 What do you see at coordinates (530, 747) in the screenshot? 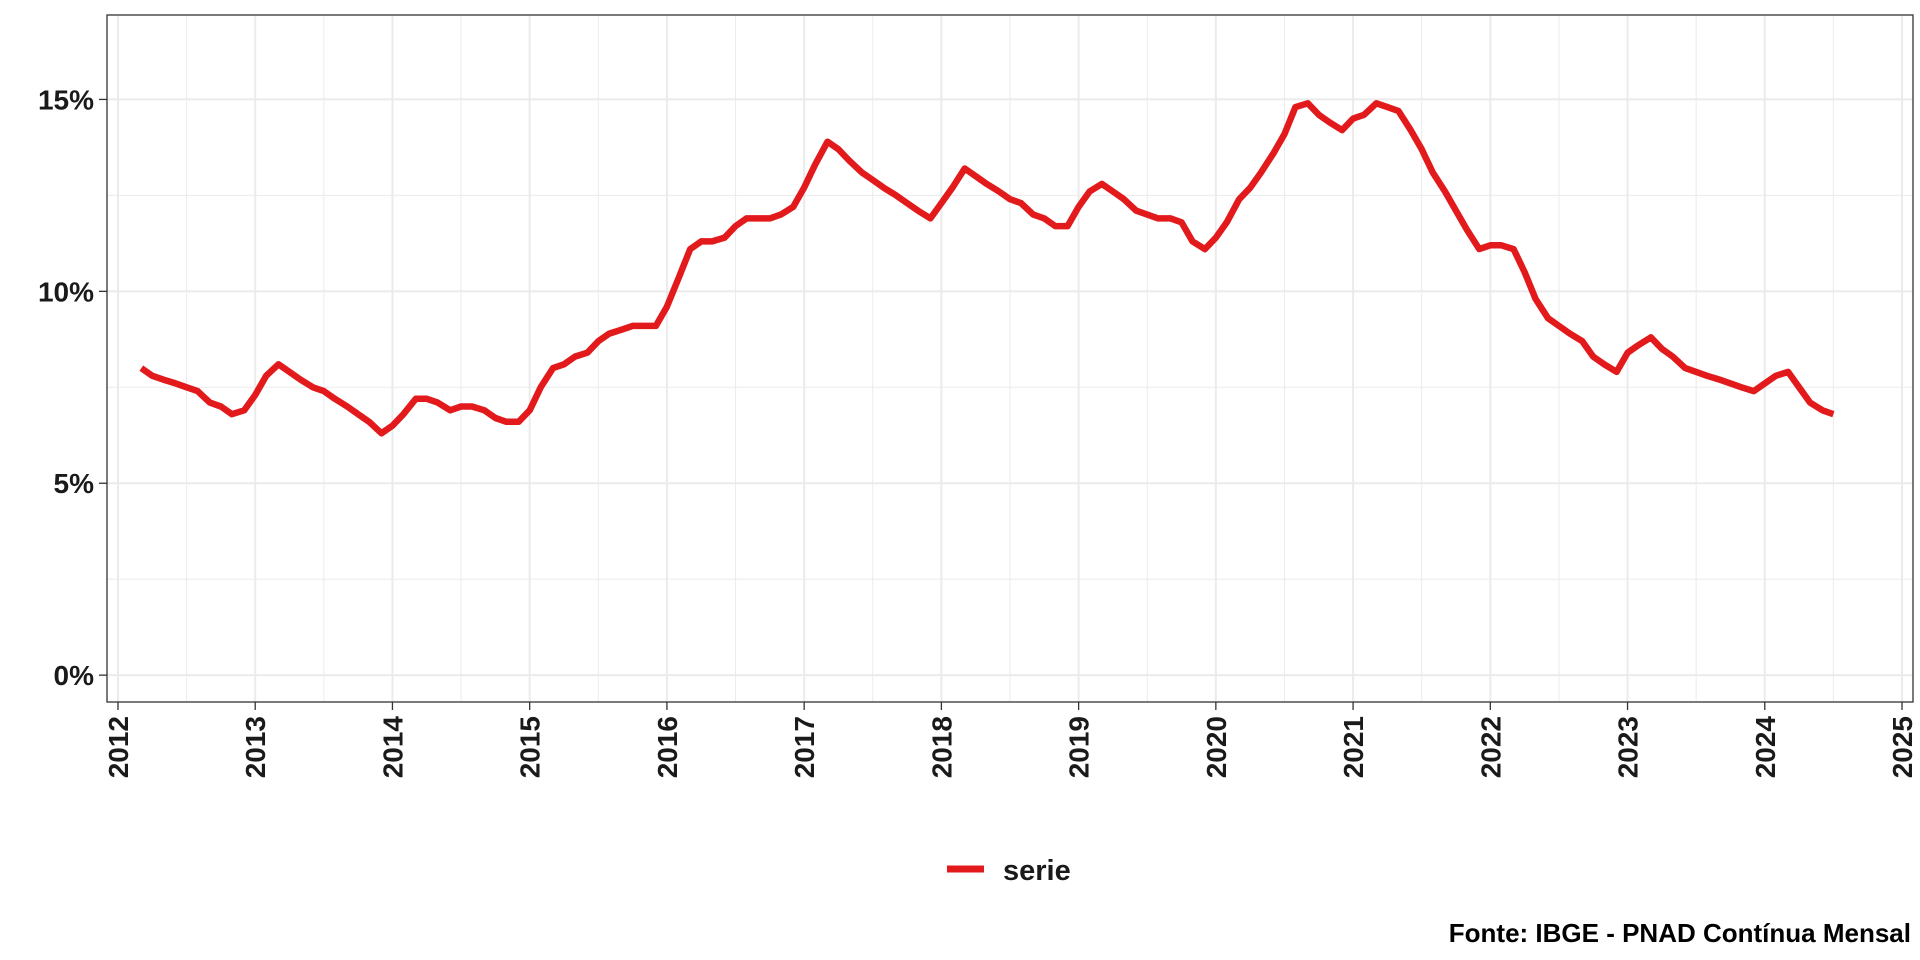
I see `x-tick-label: 2015` at bounding box center [530, 747].